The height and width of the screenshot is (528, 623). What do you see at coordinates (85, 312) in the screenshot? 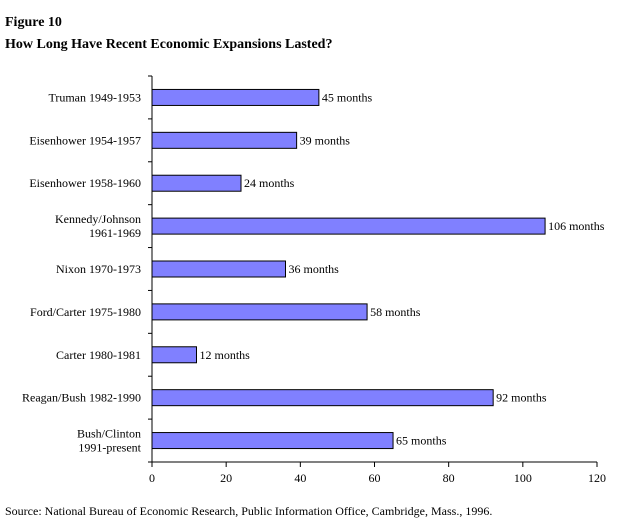
I see `category-label: Ford/Carter 1975-1980` at bounding box center [85, 312].